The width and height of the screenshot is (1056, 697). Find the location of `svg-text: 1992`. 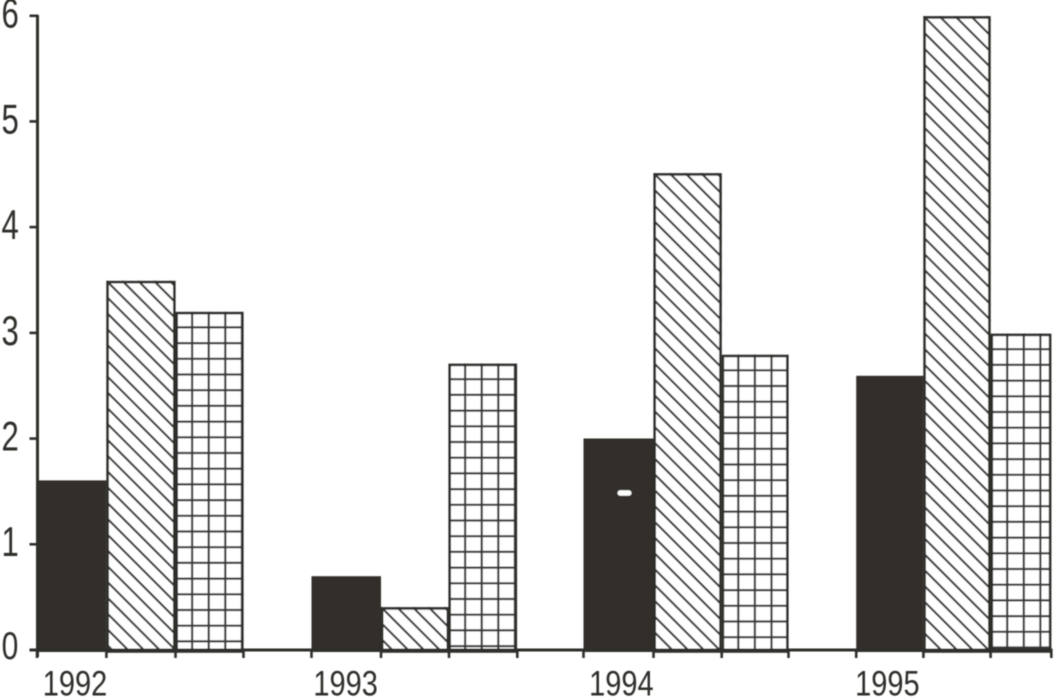

svg-text: 1992 is located at coordinates (75, 681).